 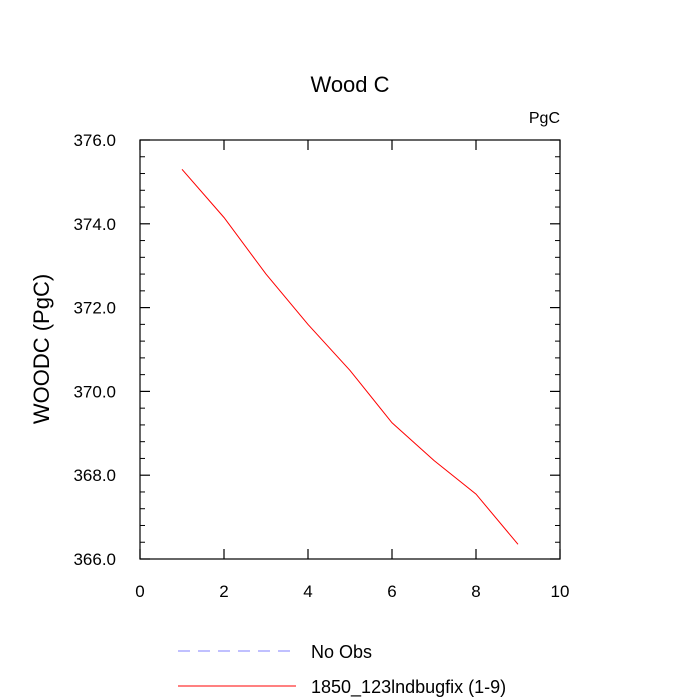 What do you see at coordinates (94, 140) in the screenshot?
I see `y-tick-label: 376.0` at bounding box center [94, 140].